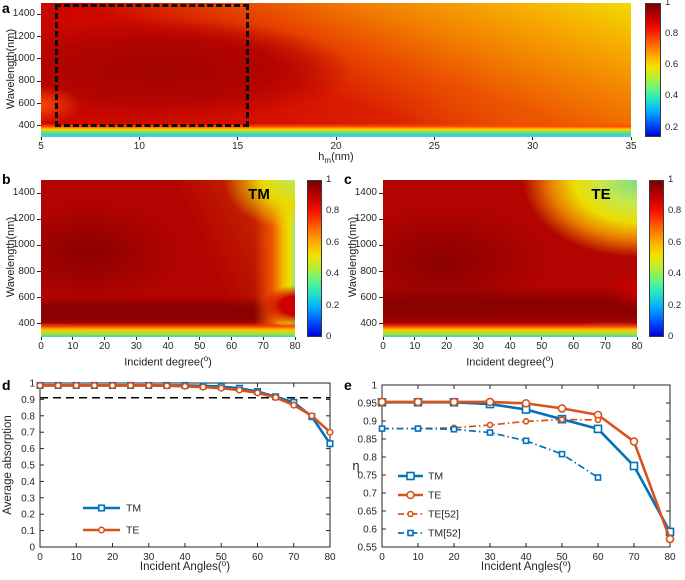 The height and width of the screenshot is (580, 685). I want to click on panel-b-colorbar, so click(314, 258).